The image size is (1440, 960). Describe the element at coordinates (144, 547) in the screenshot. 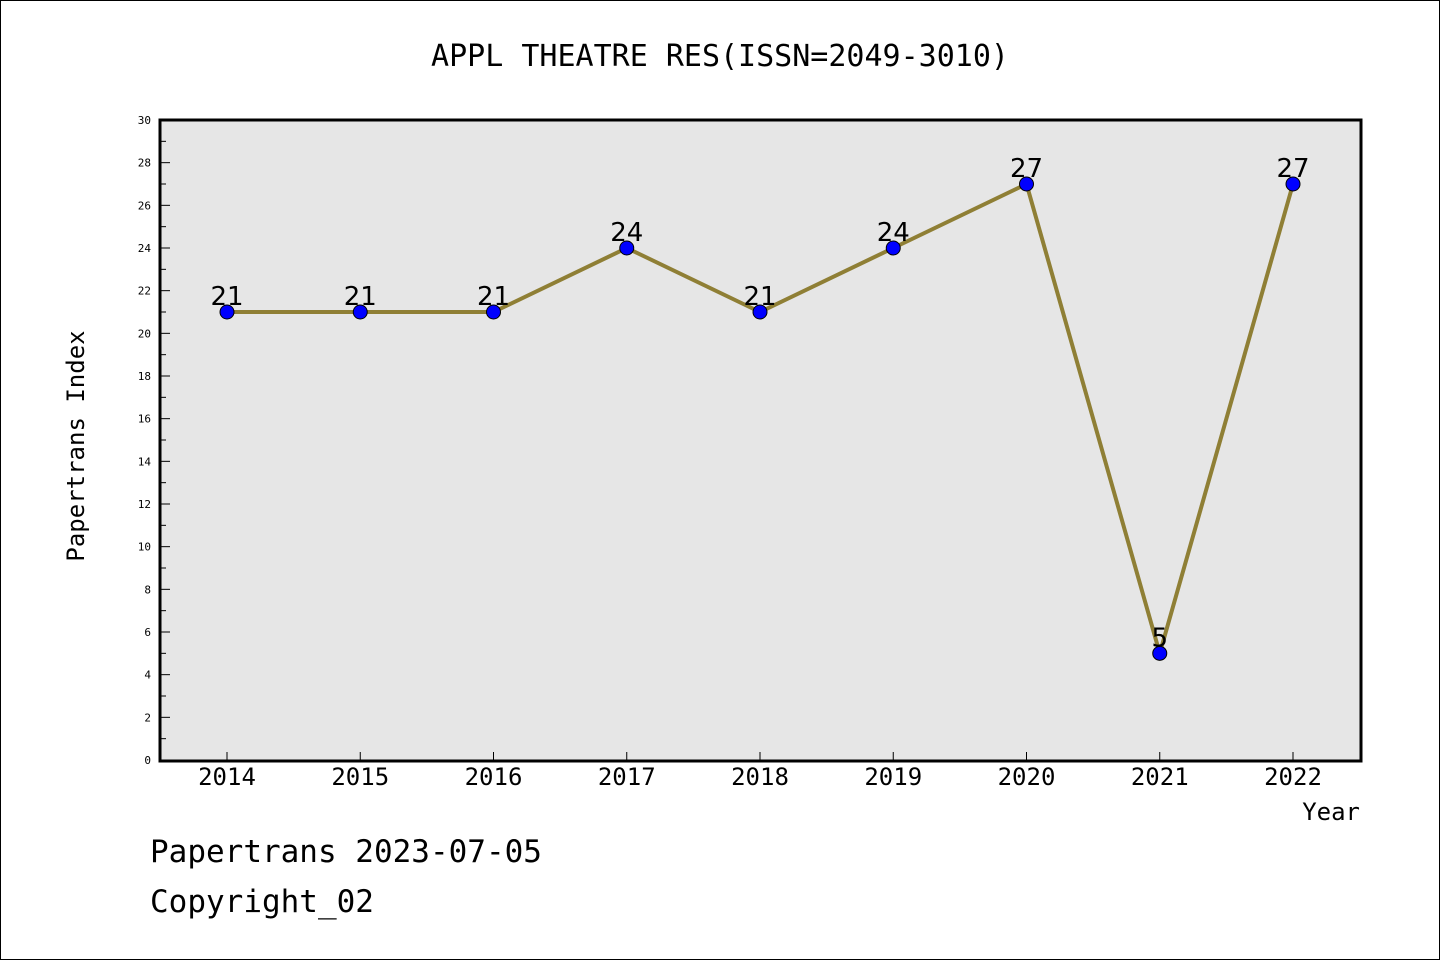

I see `y-tick-label: 10` at that location.